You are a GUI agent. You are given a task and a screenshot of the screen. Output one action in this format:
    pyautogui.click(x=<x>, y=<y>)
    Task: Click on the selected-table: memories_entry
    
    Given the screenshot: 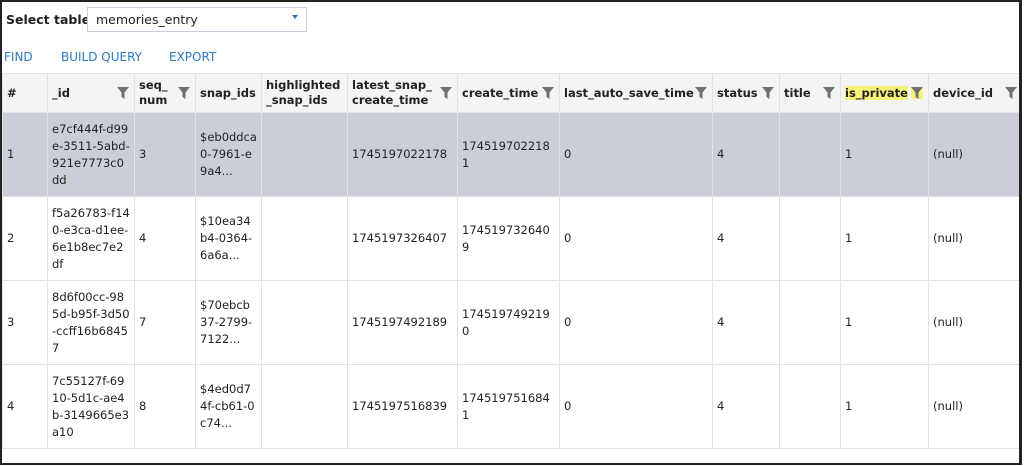 What is the action you would take?
    pyautogui.click(x=147, y=19)
    